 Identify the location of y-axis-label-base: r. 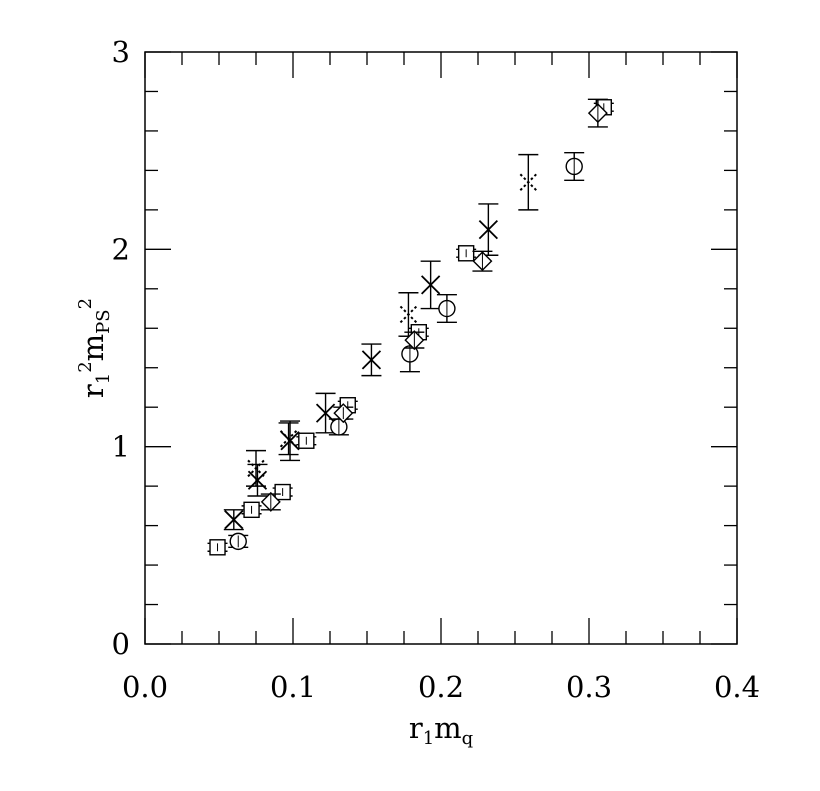
(93, 391).